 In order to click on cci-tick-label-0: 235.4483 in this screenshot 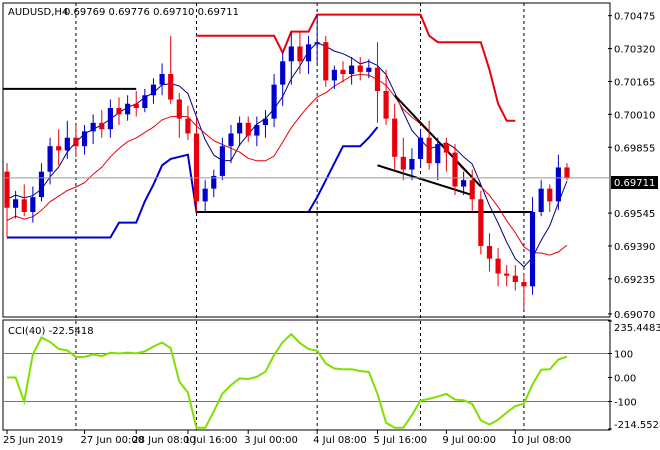, I will do `click(637, 328)`.